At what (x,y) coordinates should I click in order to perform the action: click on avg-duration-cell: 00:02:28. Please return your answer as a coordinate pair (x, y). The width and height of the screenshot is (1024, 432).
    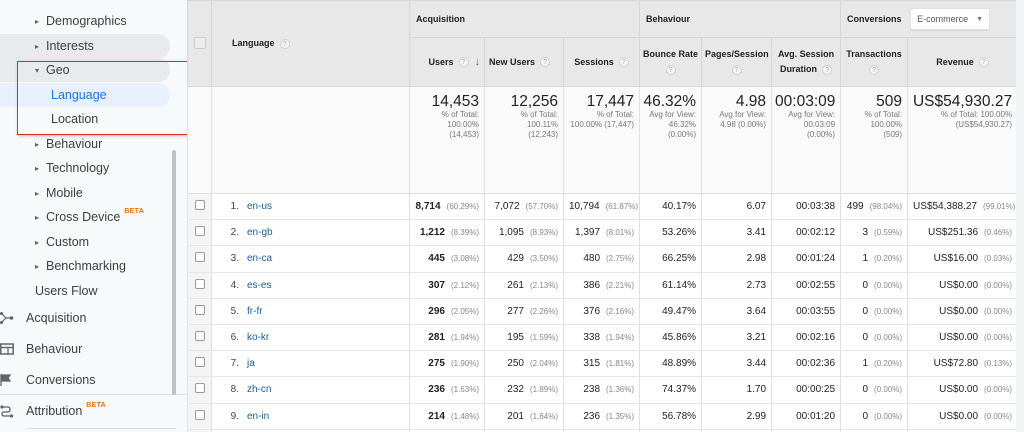
    Looking at the image, I should click on (806, 430).